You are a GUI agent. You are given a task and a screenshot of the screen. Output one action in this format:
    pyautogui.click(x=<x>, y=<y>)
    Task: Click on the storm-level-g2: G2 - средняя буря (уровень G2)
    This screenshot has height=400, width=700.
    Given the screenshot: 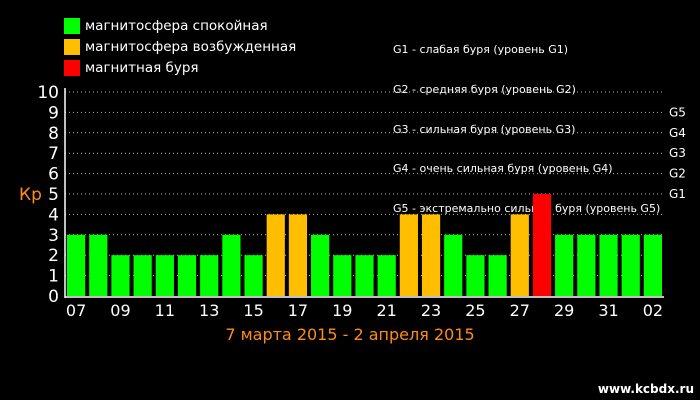 What is the action you would take?
    pyautogui.click(x=484, y=90)
    